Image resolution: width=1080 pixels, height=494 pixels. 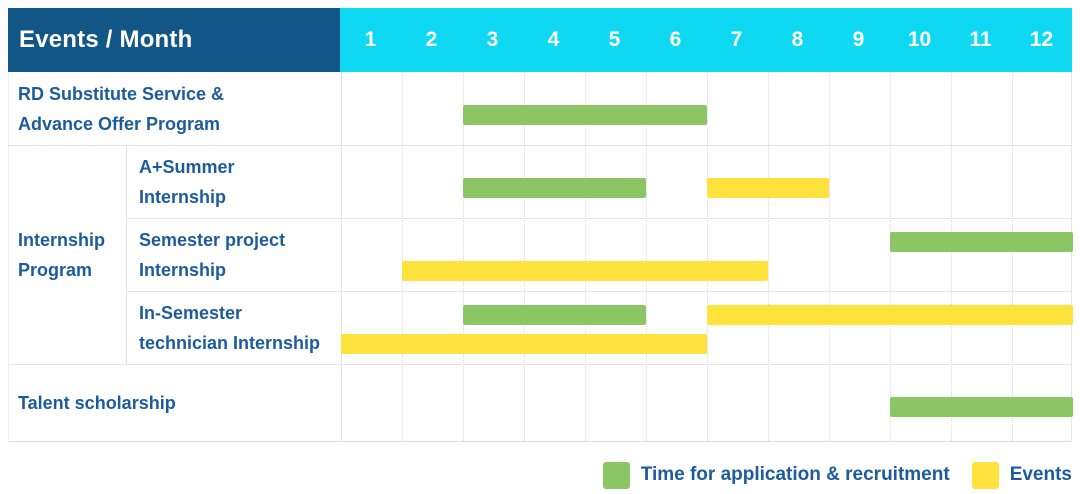 What do you see at coordinates (492, 39) in the screenshot?
I see `month-header-3: 3` at bounding box center [492, 39].